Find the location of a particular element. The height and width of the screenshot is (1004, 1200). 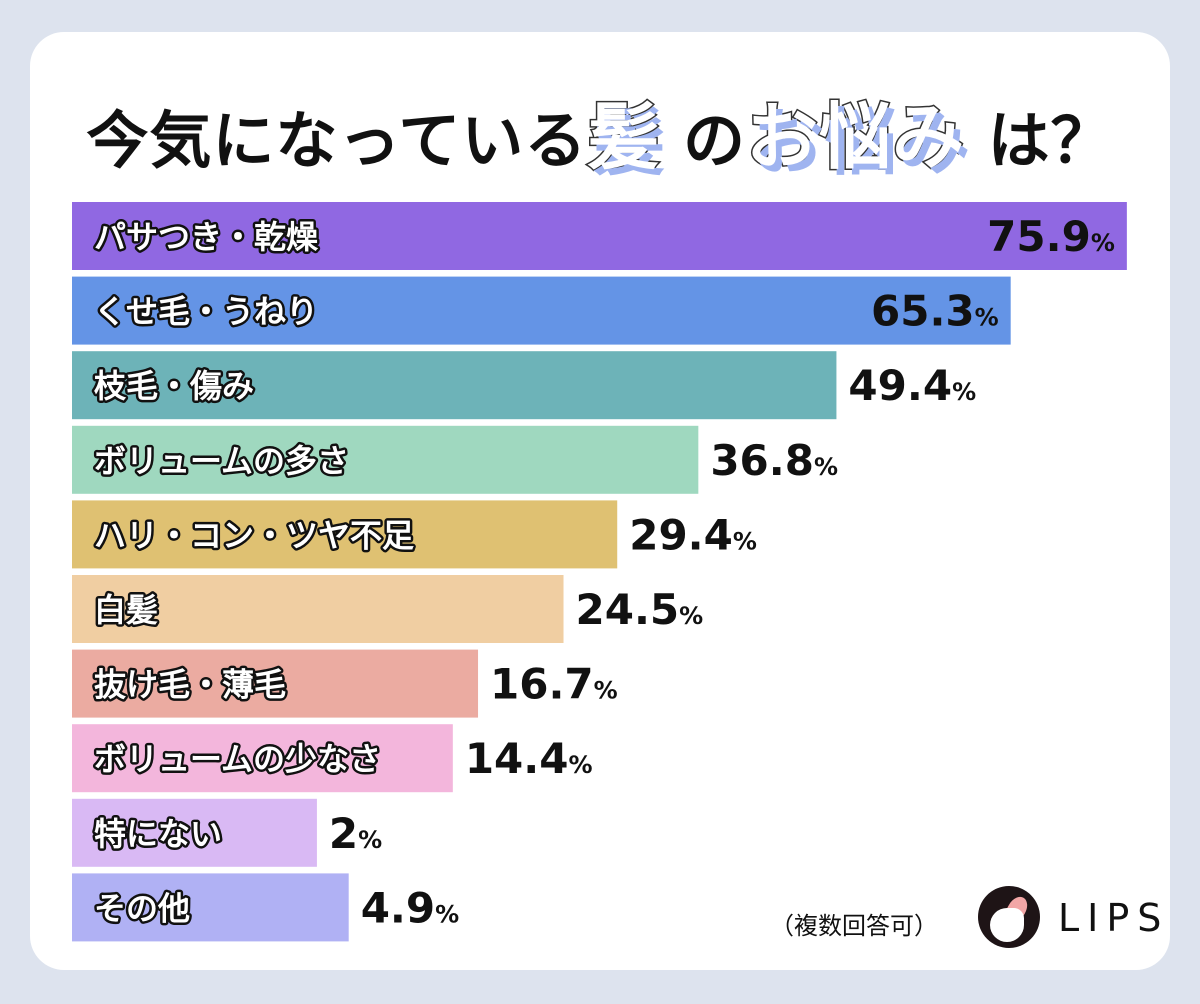

value-label: 24.5% is located at coordinates (640, 609).